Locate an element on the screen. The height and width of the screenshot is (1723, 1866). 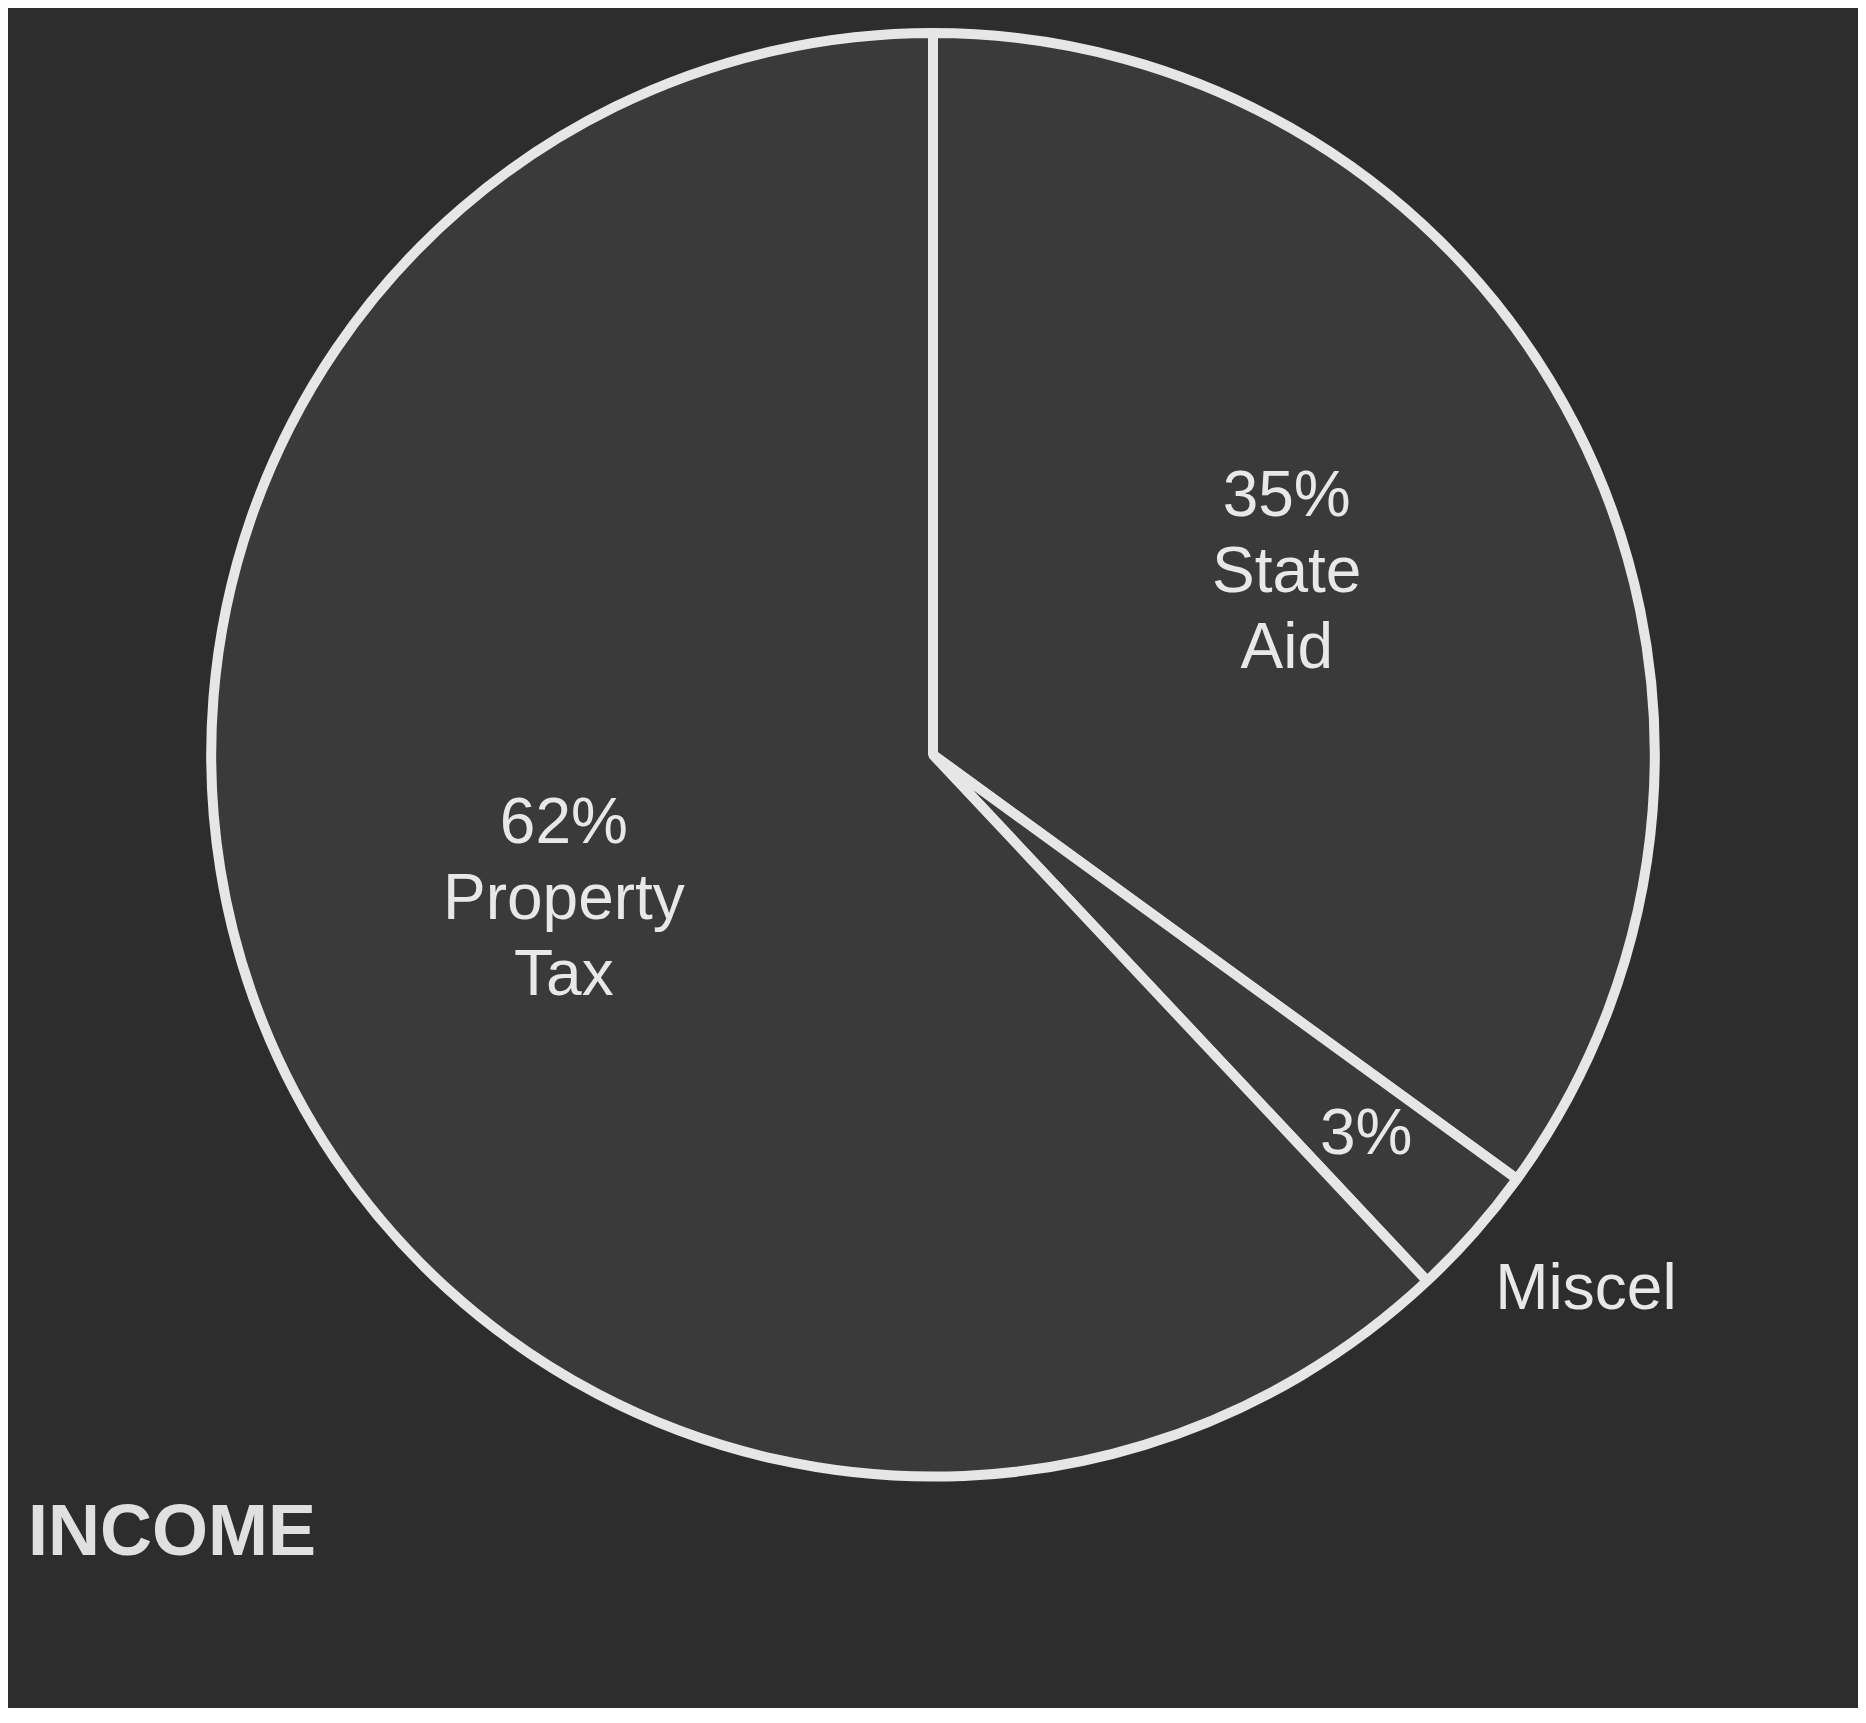
slice-label: State Aid is located at coordinates (1287, 608).